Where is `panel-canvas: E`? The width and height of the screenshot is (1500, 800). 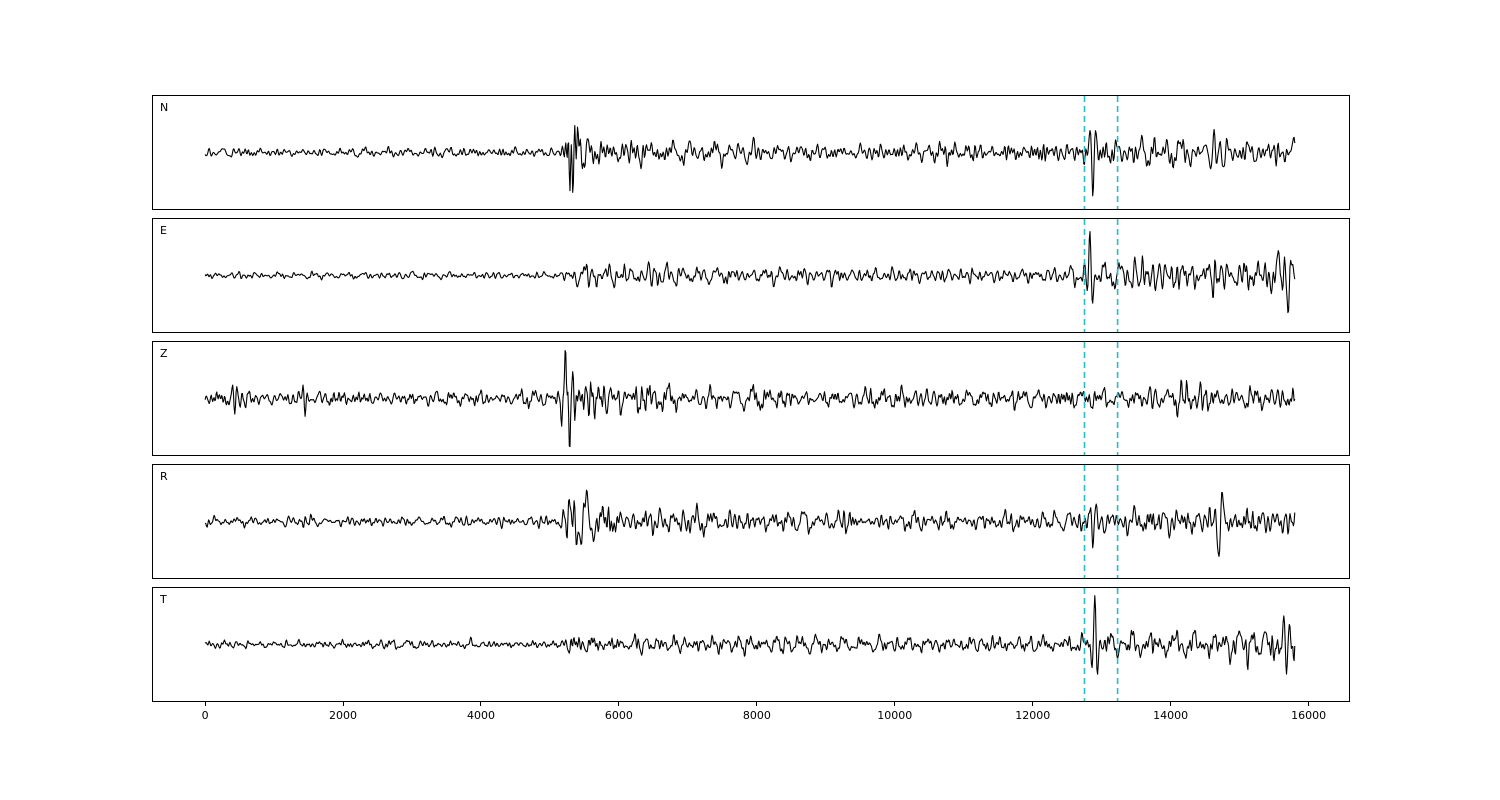 panel-canvas: E is located at coordinates (751, 275).